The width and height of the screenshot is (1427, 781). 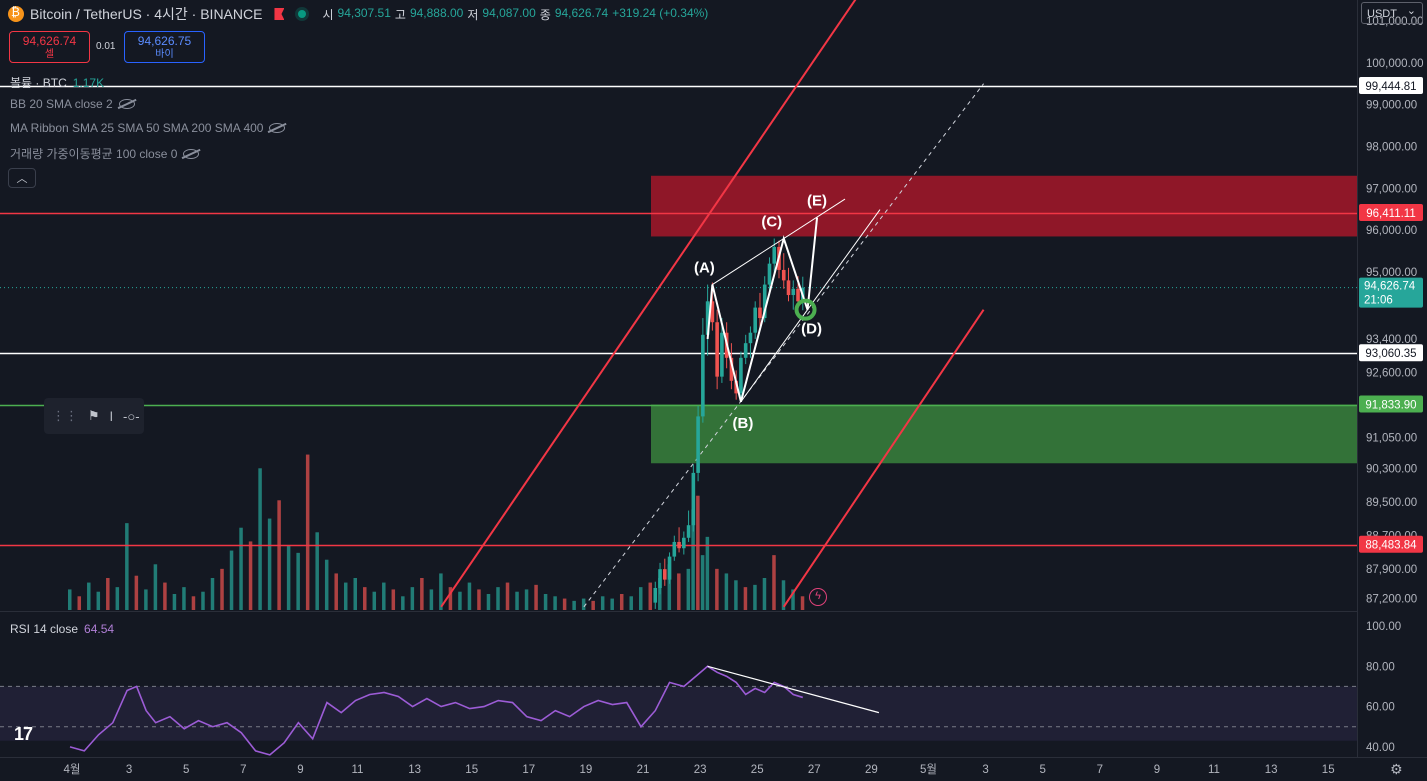 I want to click on buy-label: 바이, so click(x=164, y=54).